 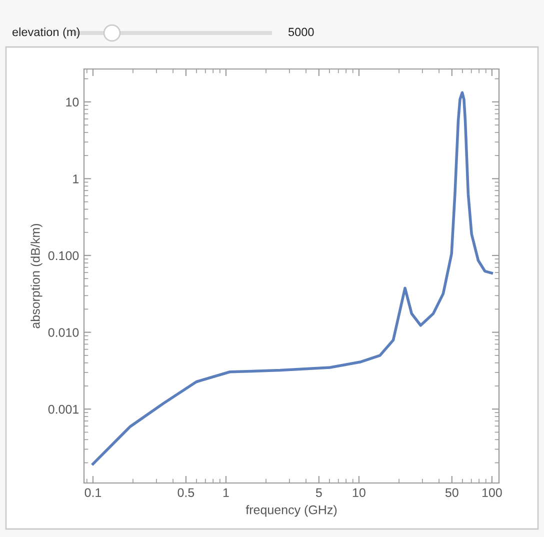 I want to click on text: 5000, so click(x=301, y=32).